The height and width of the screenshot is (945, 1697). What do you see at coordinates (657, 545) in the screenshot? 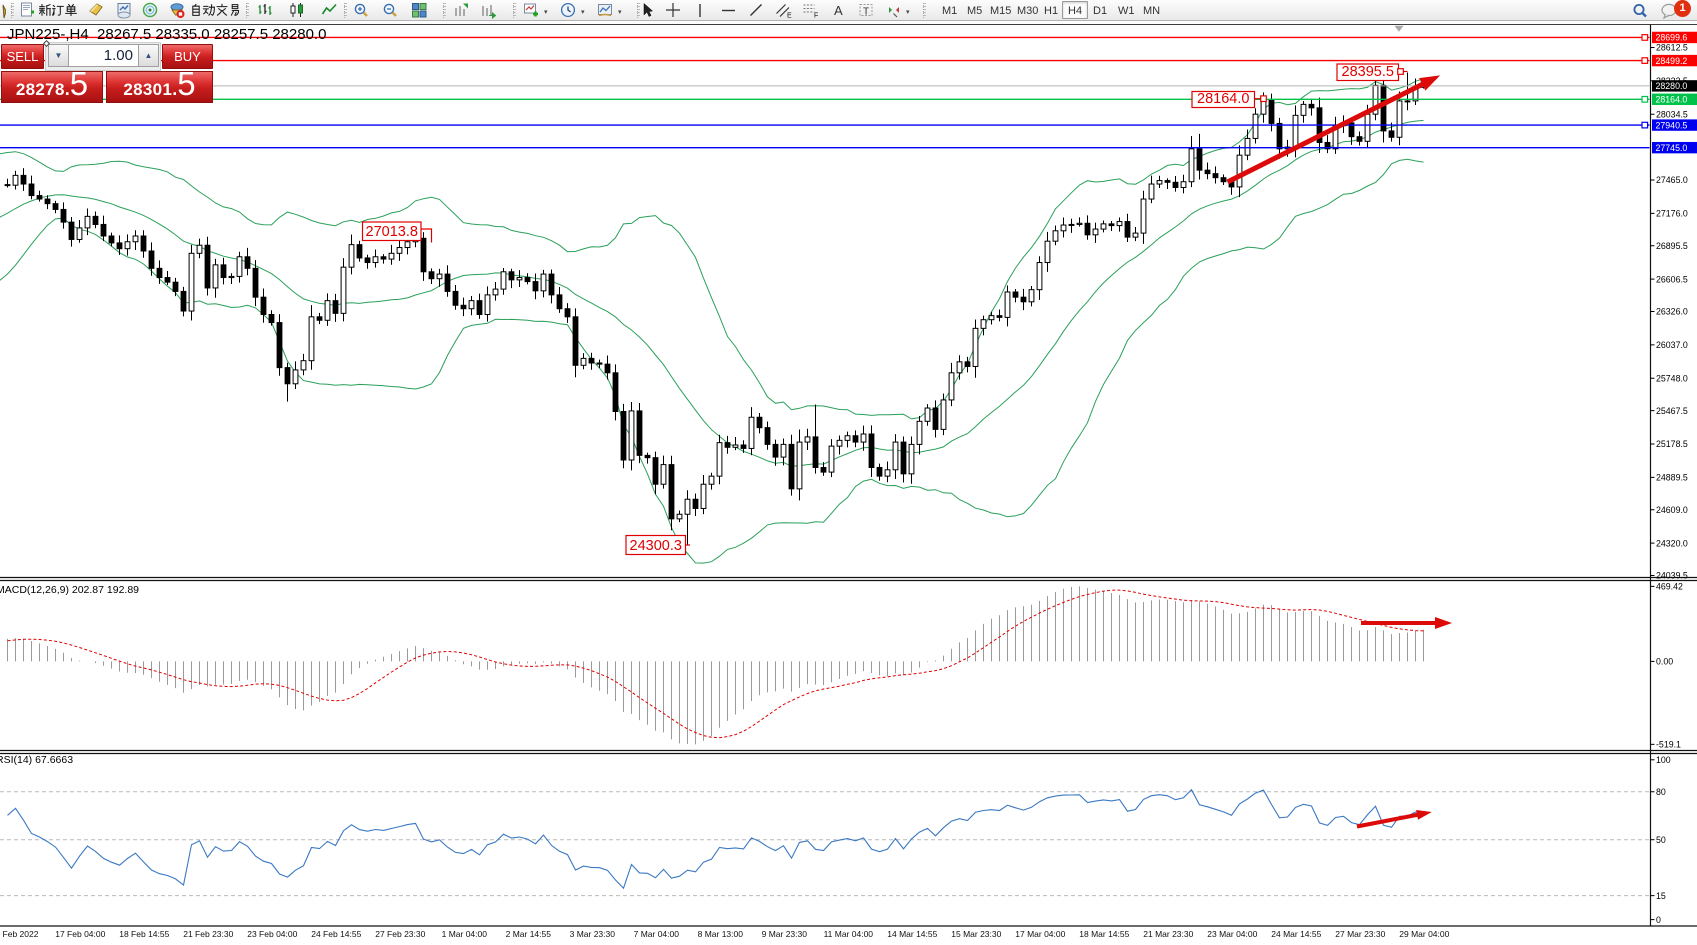
I see `price-callout-24300.3: 24300.3` at bounding box center [657, 545].